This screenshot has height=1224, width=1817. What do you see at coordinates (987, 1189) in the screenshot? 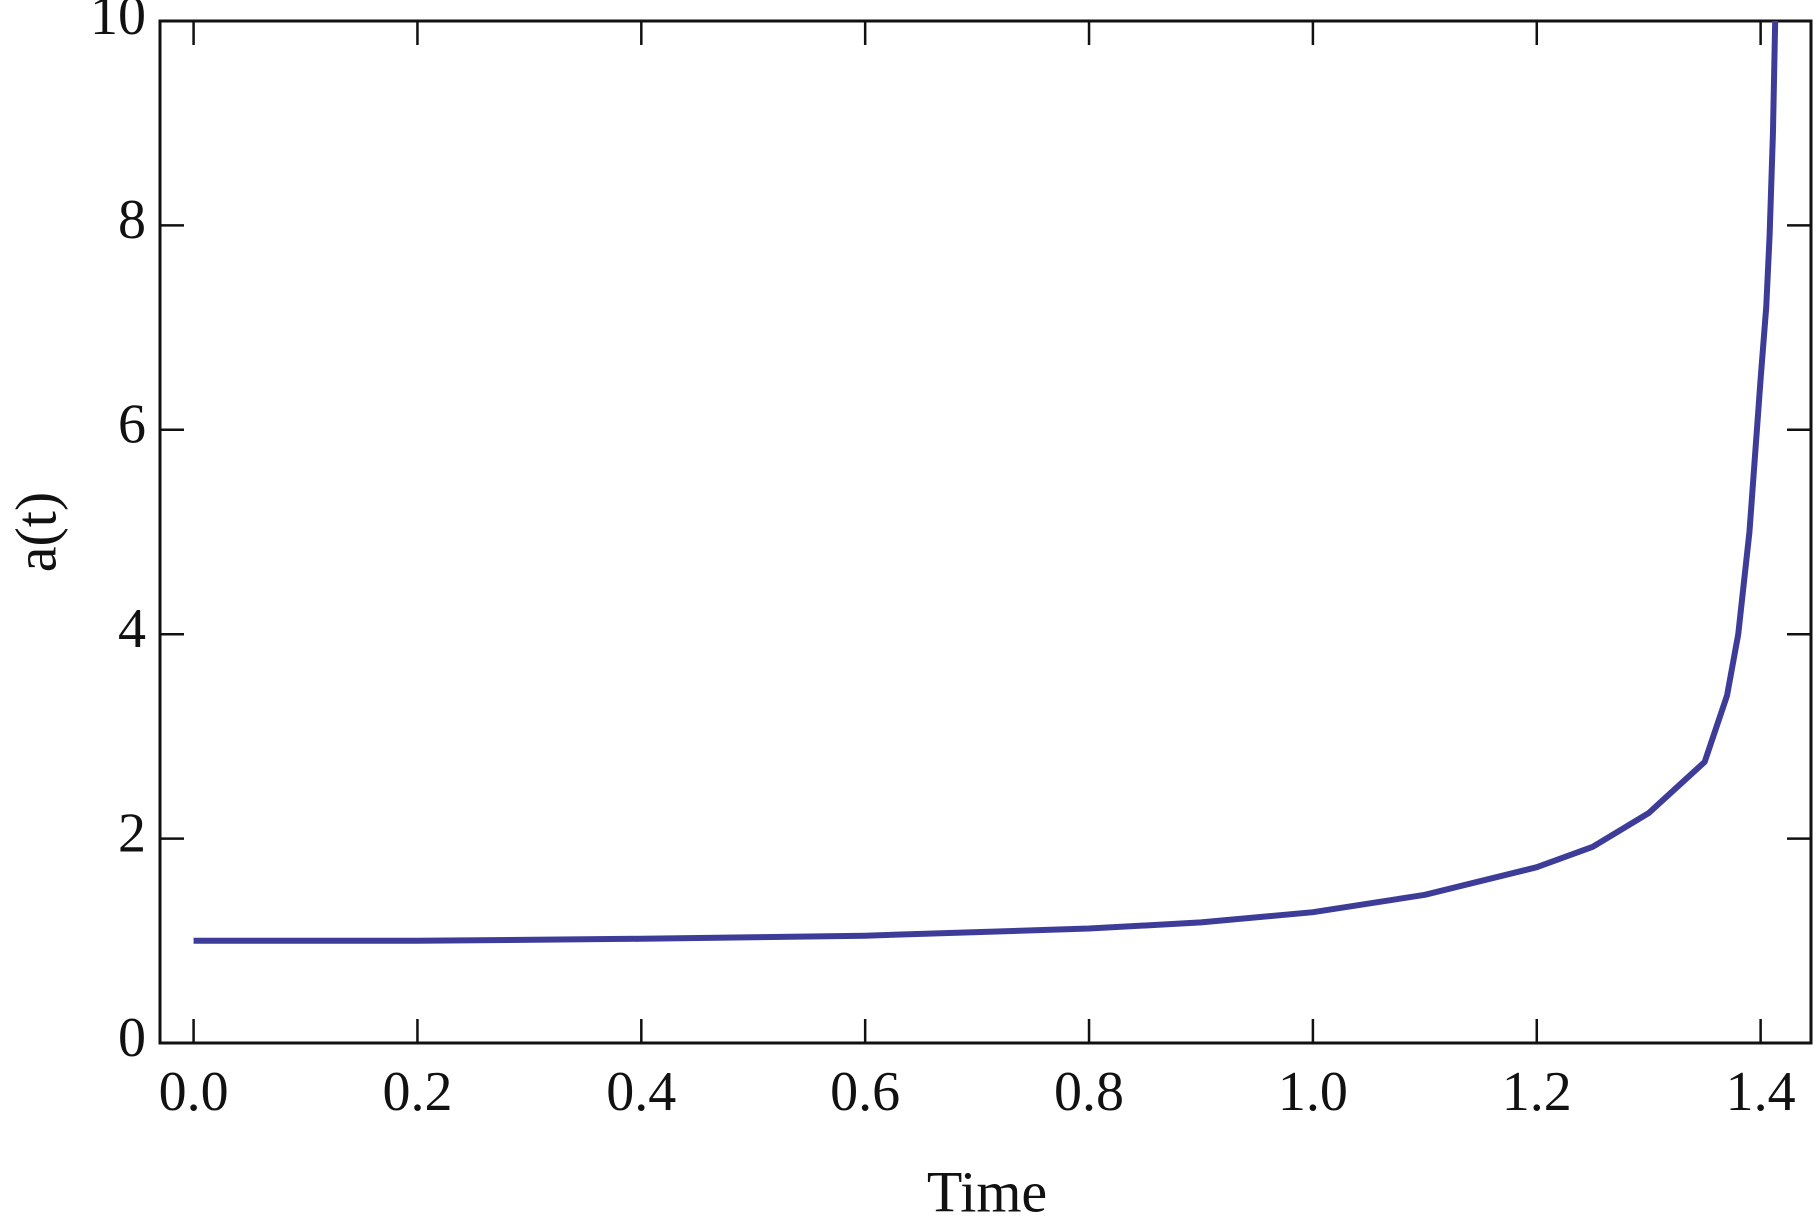
I see `x-axis-label: Time` at bounding box center [987, 1189].